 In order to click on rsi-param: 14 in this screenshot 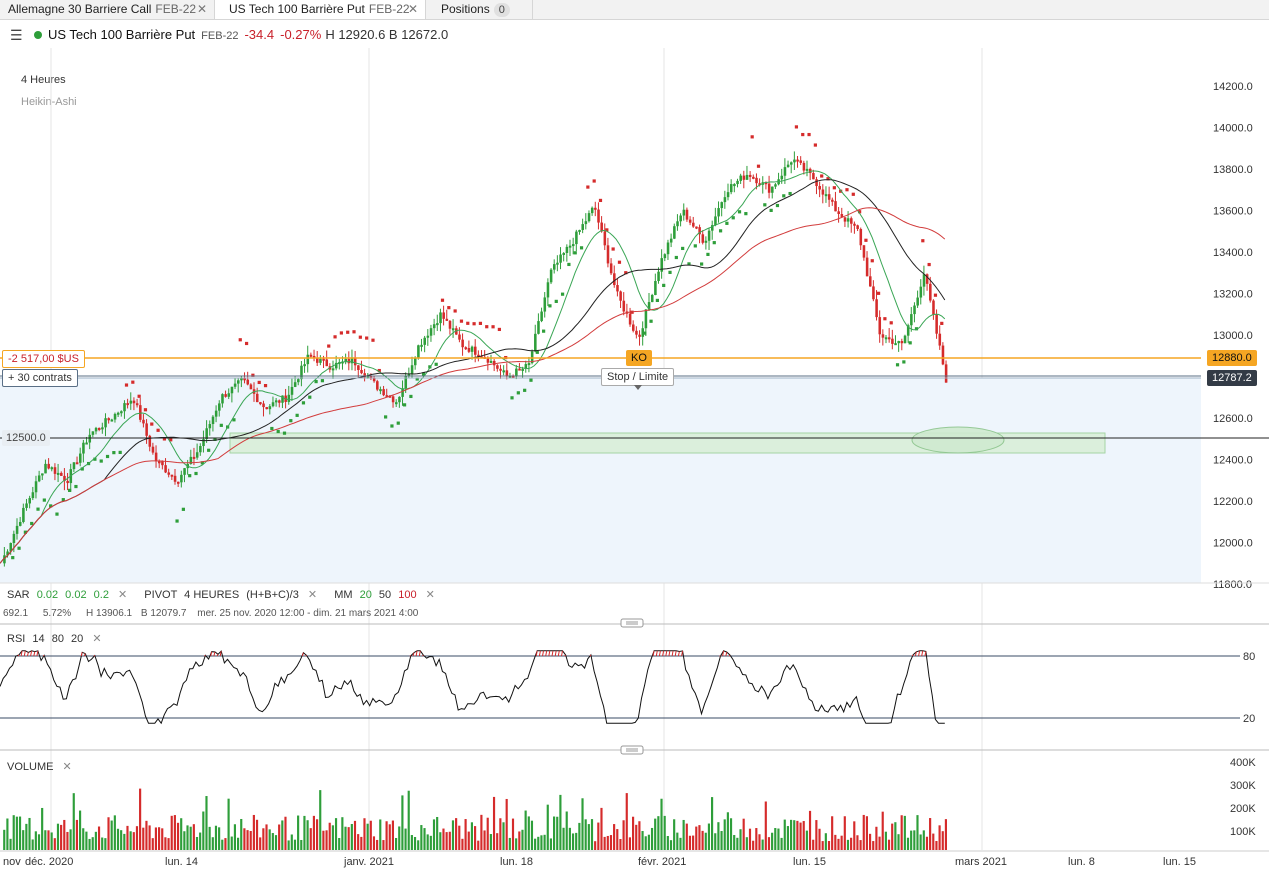, I will do `click(38, 639)`.